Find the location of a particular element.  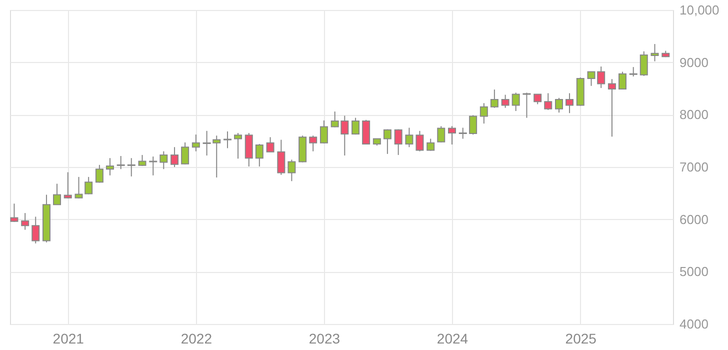

x-tick-label: 2025 is located at coordinates (581, 338).